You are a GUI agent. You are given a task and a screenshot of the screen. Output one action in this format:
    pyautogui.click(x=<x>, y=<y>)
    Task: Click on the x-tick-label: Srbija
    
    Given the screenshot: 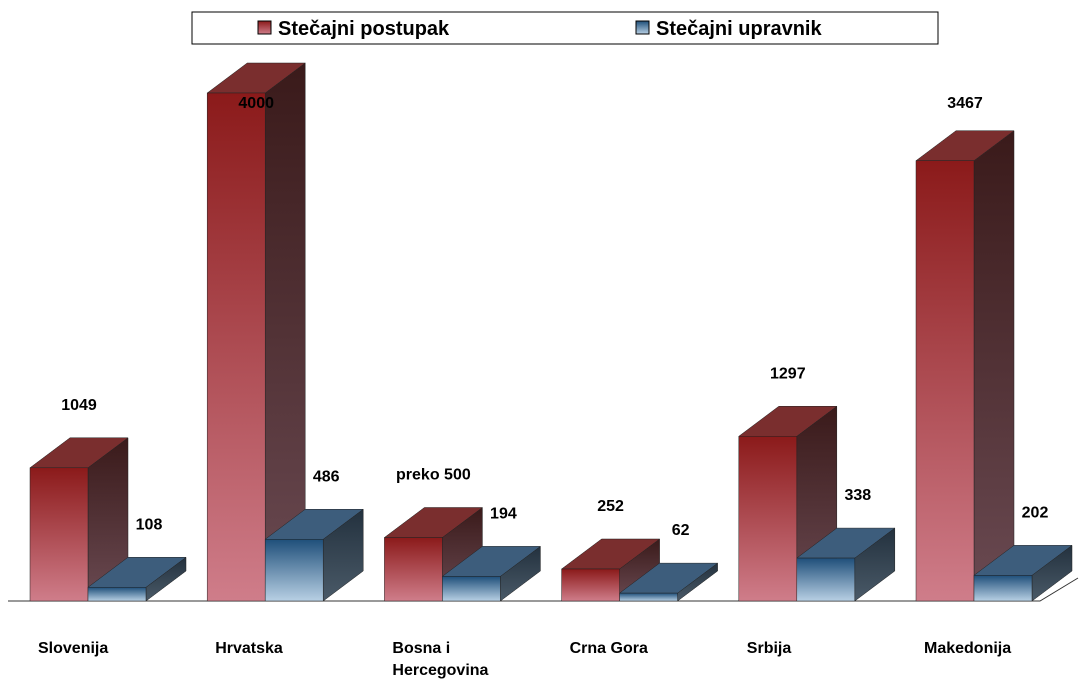 What is the action you would take?
    pyautogui.click(x=769, y=648)
    